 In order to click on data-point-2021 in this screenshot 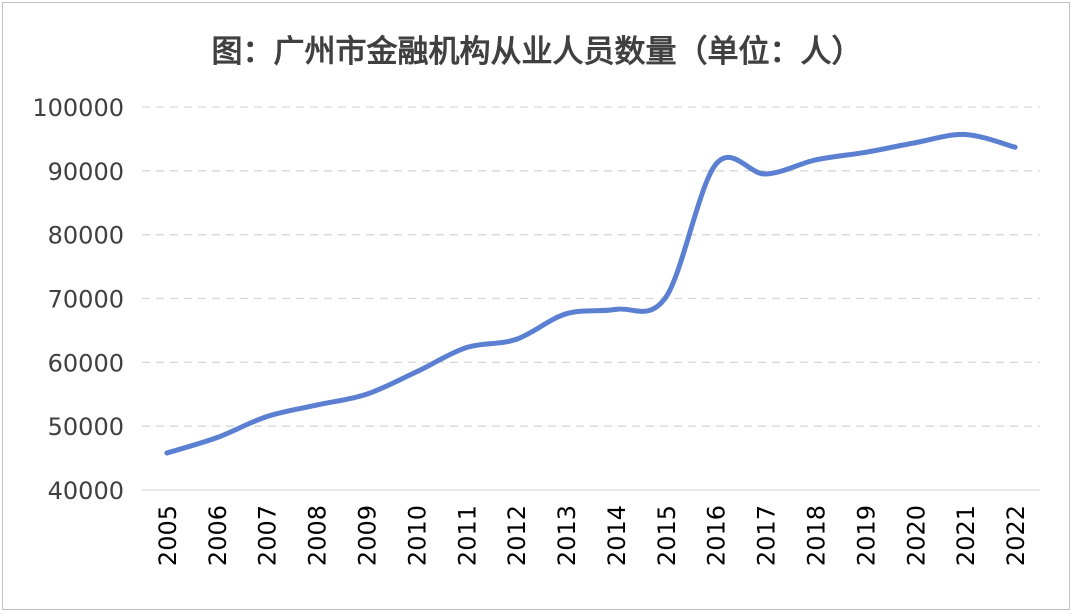, I will do `click(965, 134)`.